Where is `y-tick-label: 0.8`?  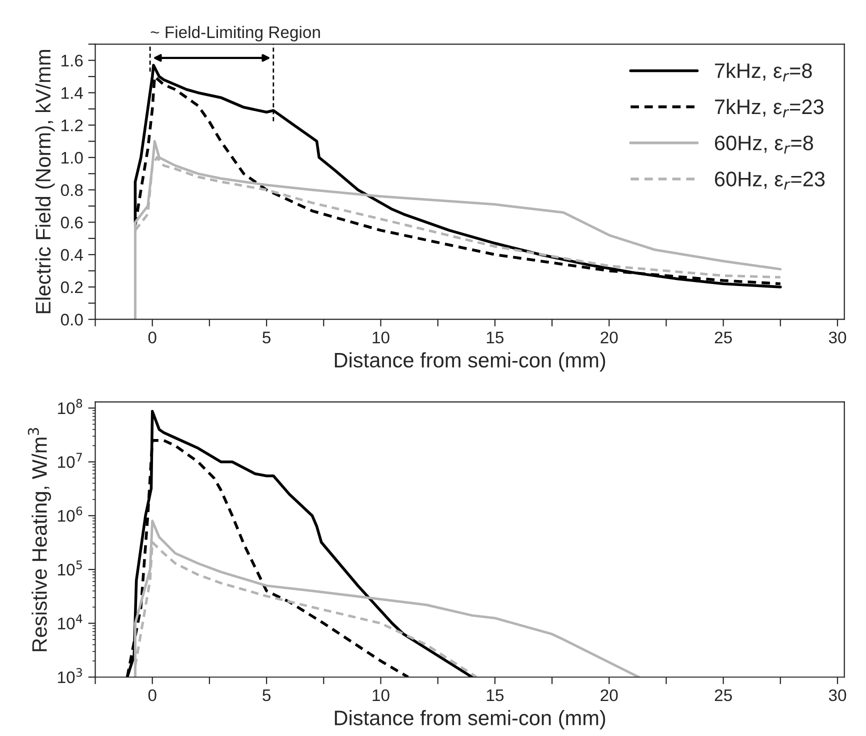
y-tick-label: 0.8 is located at coordinates (71, 190).